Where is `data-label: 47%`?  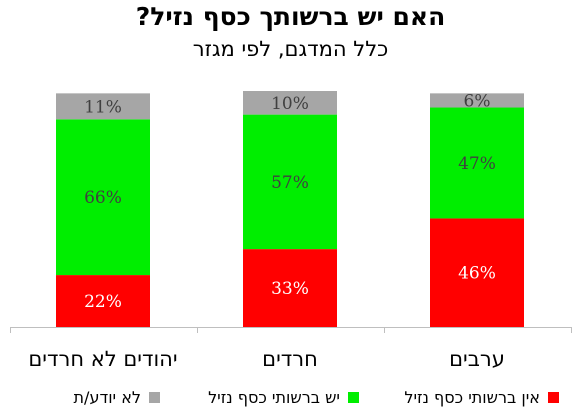 data-label: 47% is located at coordinates (477, 164).